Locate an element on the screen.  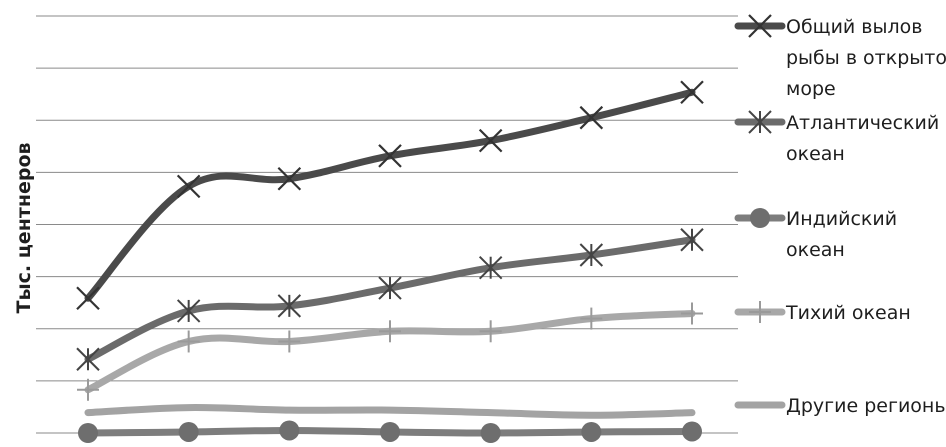
legend-label: Другие регионы is located at coordinates (866, 406).